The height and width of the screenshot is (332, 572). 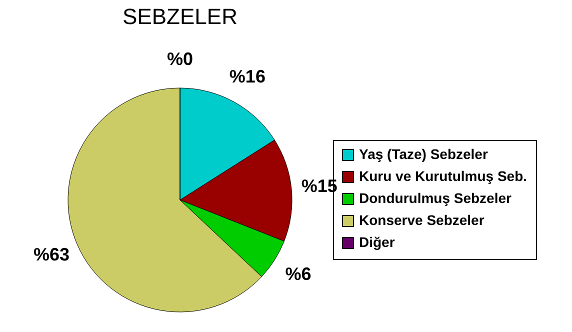 I want to click on text: %0, so click(x=180, y=59).